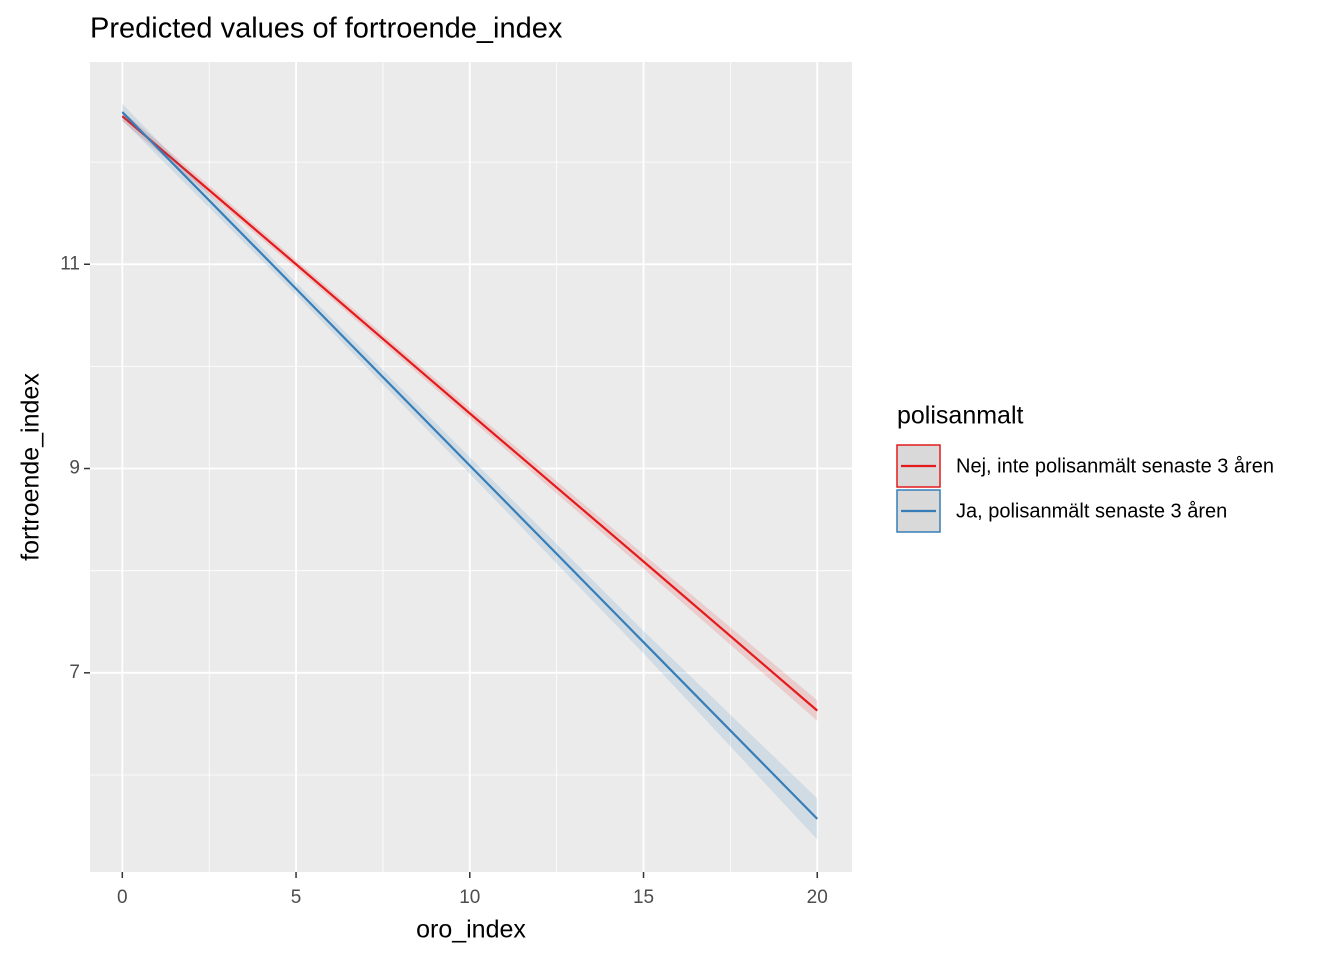  Describe the element at coordinates (74, 672) in the screenshot. I see `y-tick-label: 7` at that location.